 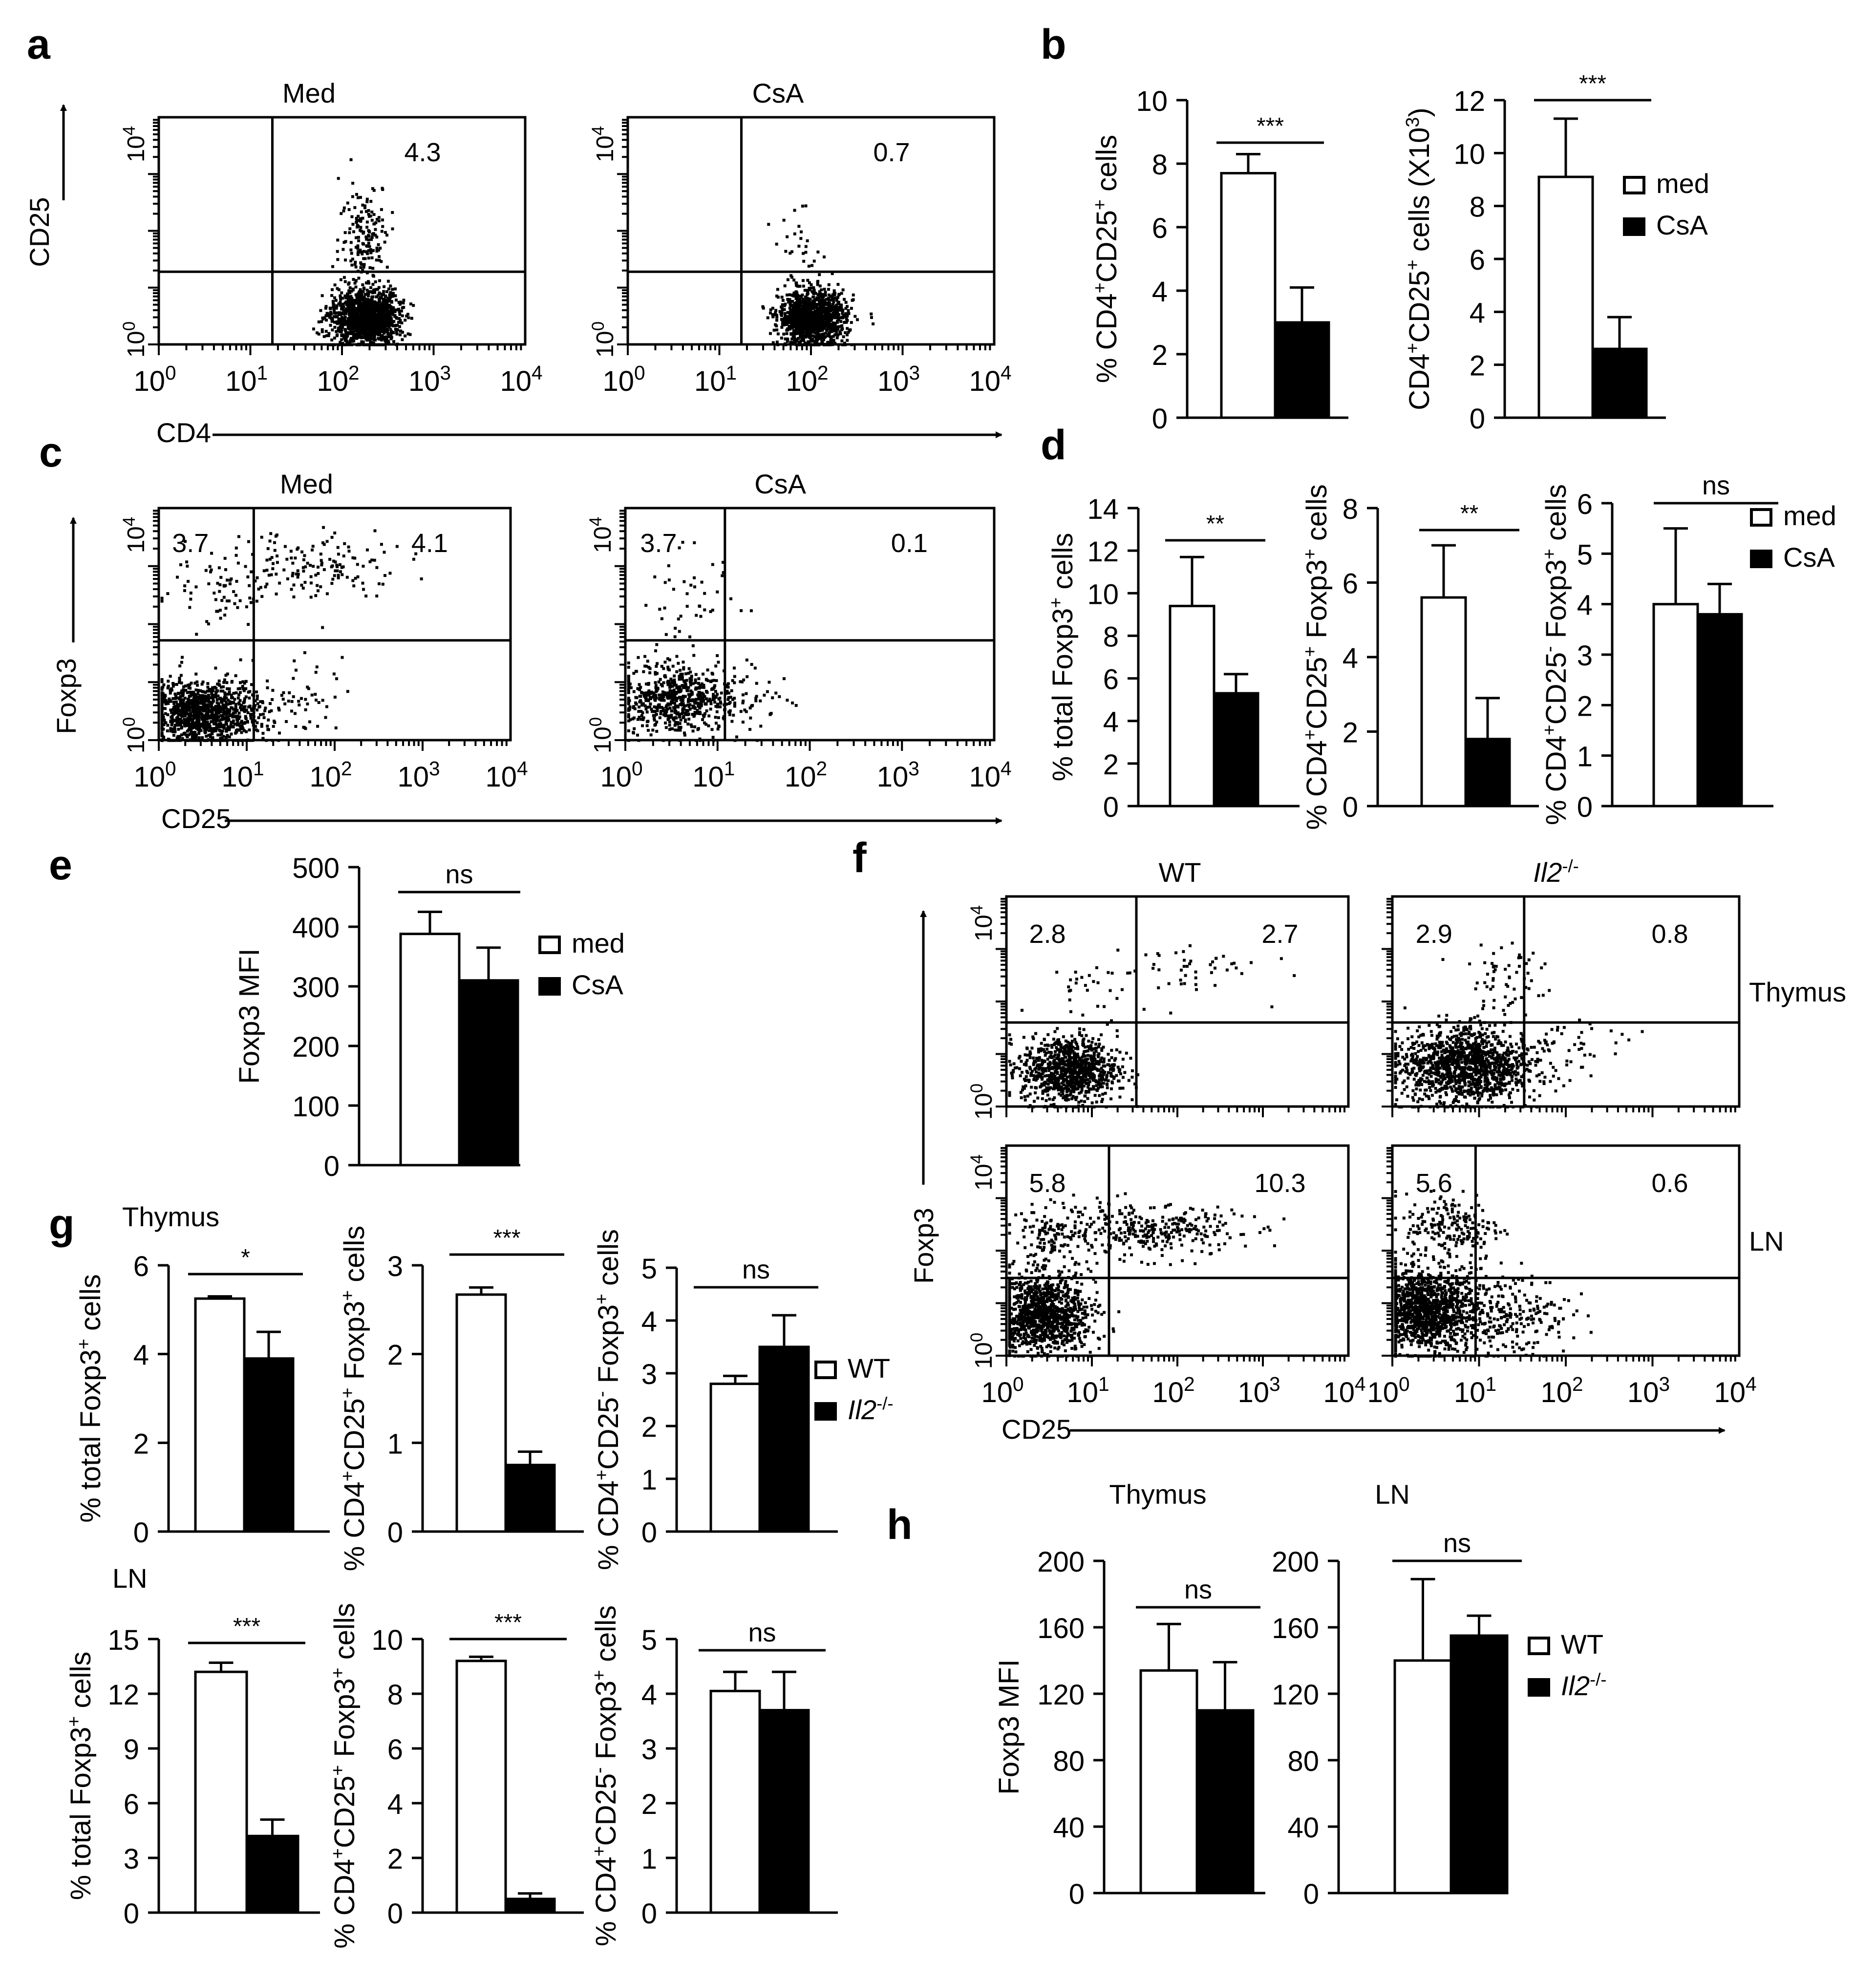 I want to click on x-tick-label: 103, so click(x=418, y=775).